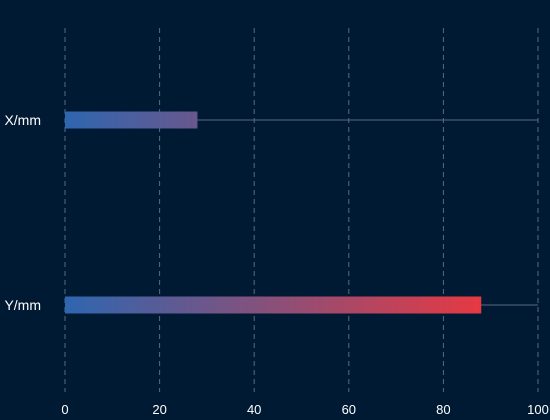 Image resolution: width=550 pixels, height=420 pixels. Describe the element at coordinates (159, 409) in the screenshot. I see `x-tick-label-20: 20` at that location.